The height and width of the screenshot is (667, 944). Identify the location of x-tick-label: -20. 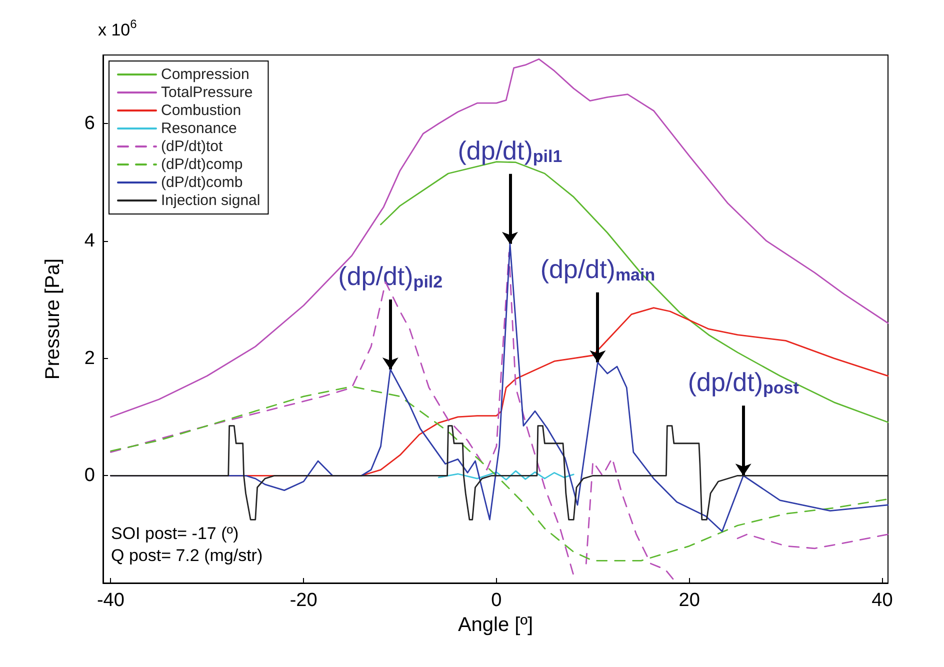
(304, 600).